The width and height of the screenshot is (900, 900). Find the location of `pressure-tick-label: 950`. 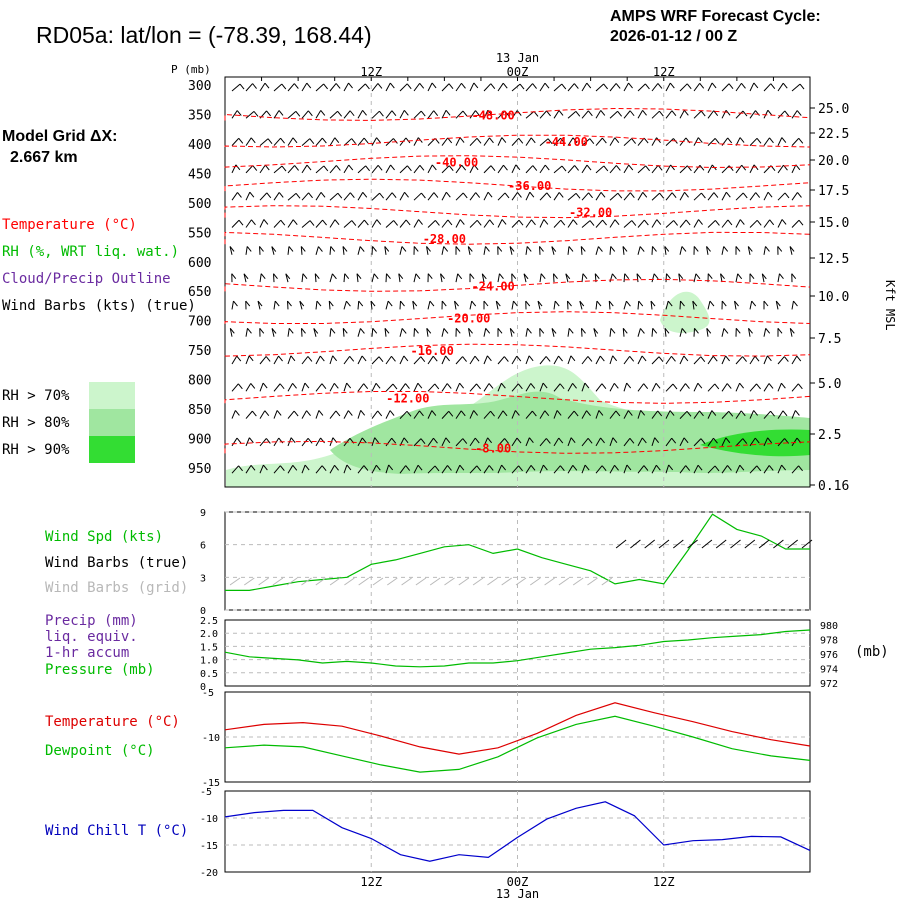

pressure-tick-label: 950 is located at coordinates (199, 469).